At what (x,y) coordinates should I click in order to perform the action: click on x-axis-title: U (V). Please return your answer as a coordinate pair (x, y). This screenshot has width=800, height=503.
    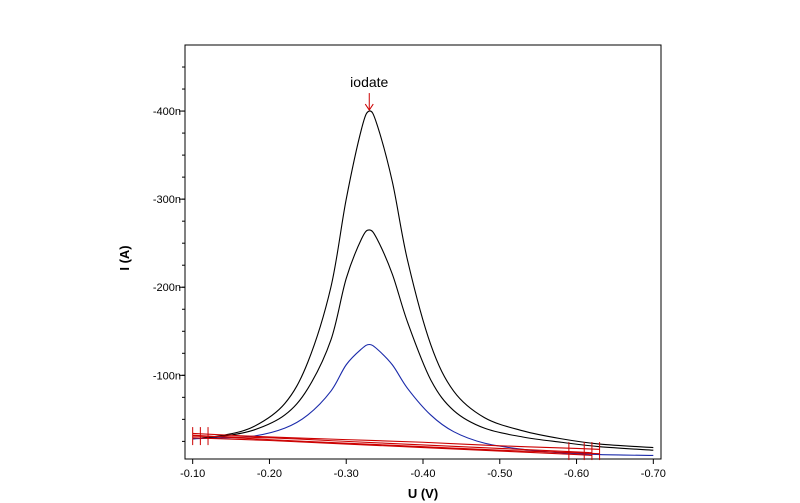
    Looking at the image, I should click on (423, 493).